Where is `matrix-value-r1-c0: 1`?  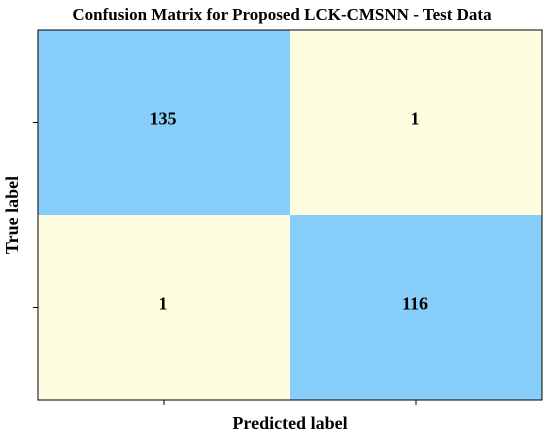
matrix-value-r1-c0: 1 is located at coordinates (163, 304).